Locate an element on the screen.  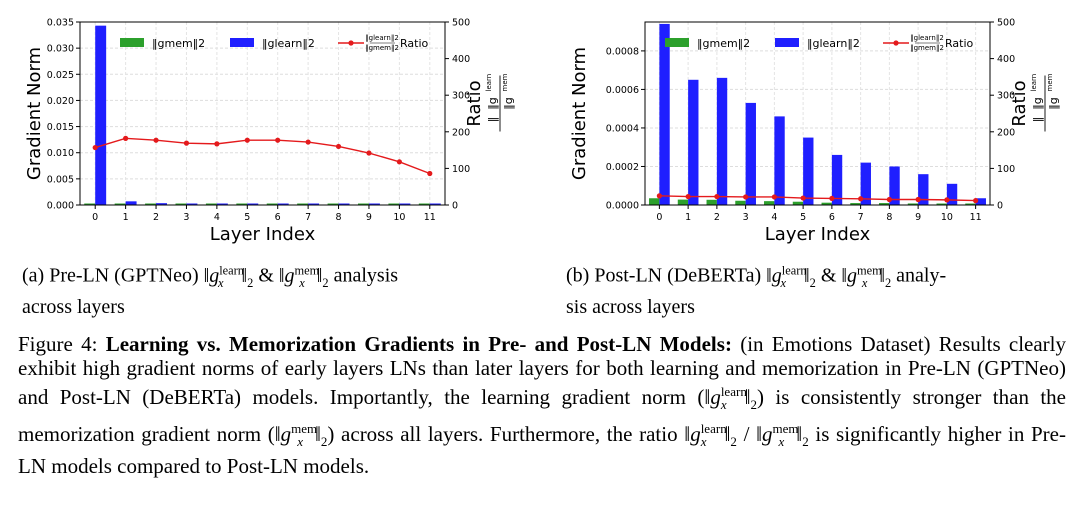
subcaption-a-line2: across layers is located at coordinates (73, 306).